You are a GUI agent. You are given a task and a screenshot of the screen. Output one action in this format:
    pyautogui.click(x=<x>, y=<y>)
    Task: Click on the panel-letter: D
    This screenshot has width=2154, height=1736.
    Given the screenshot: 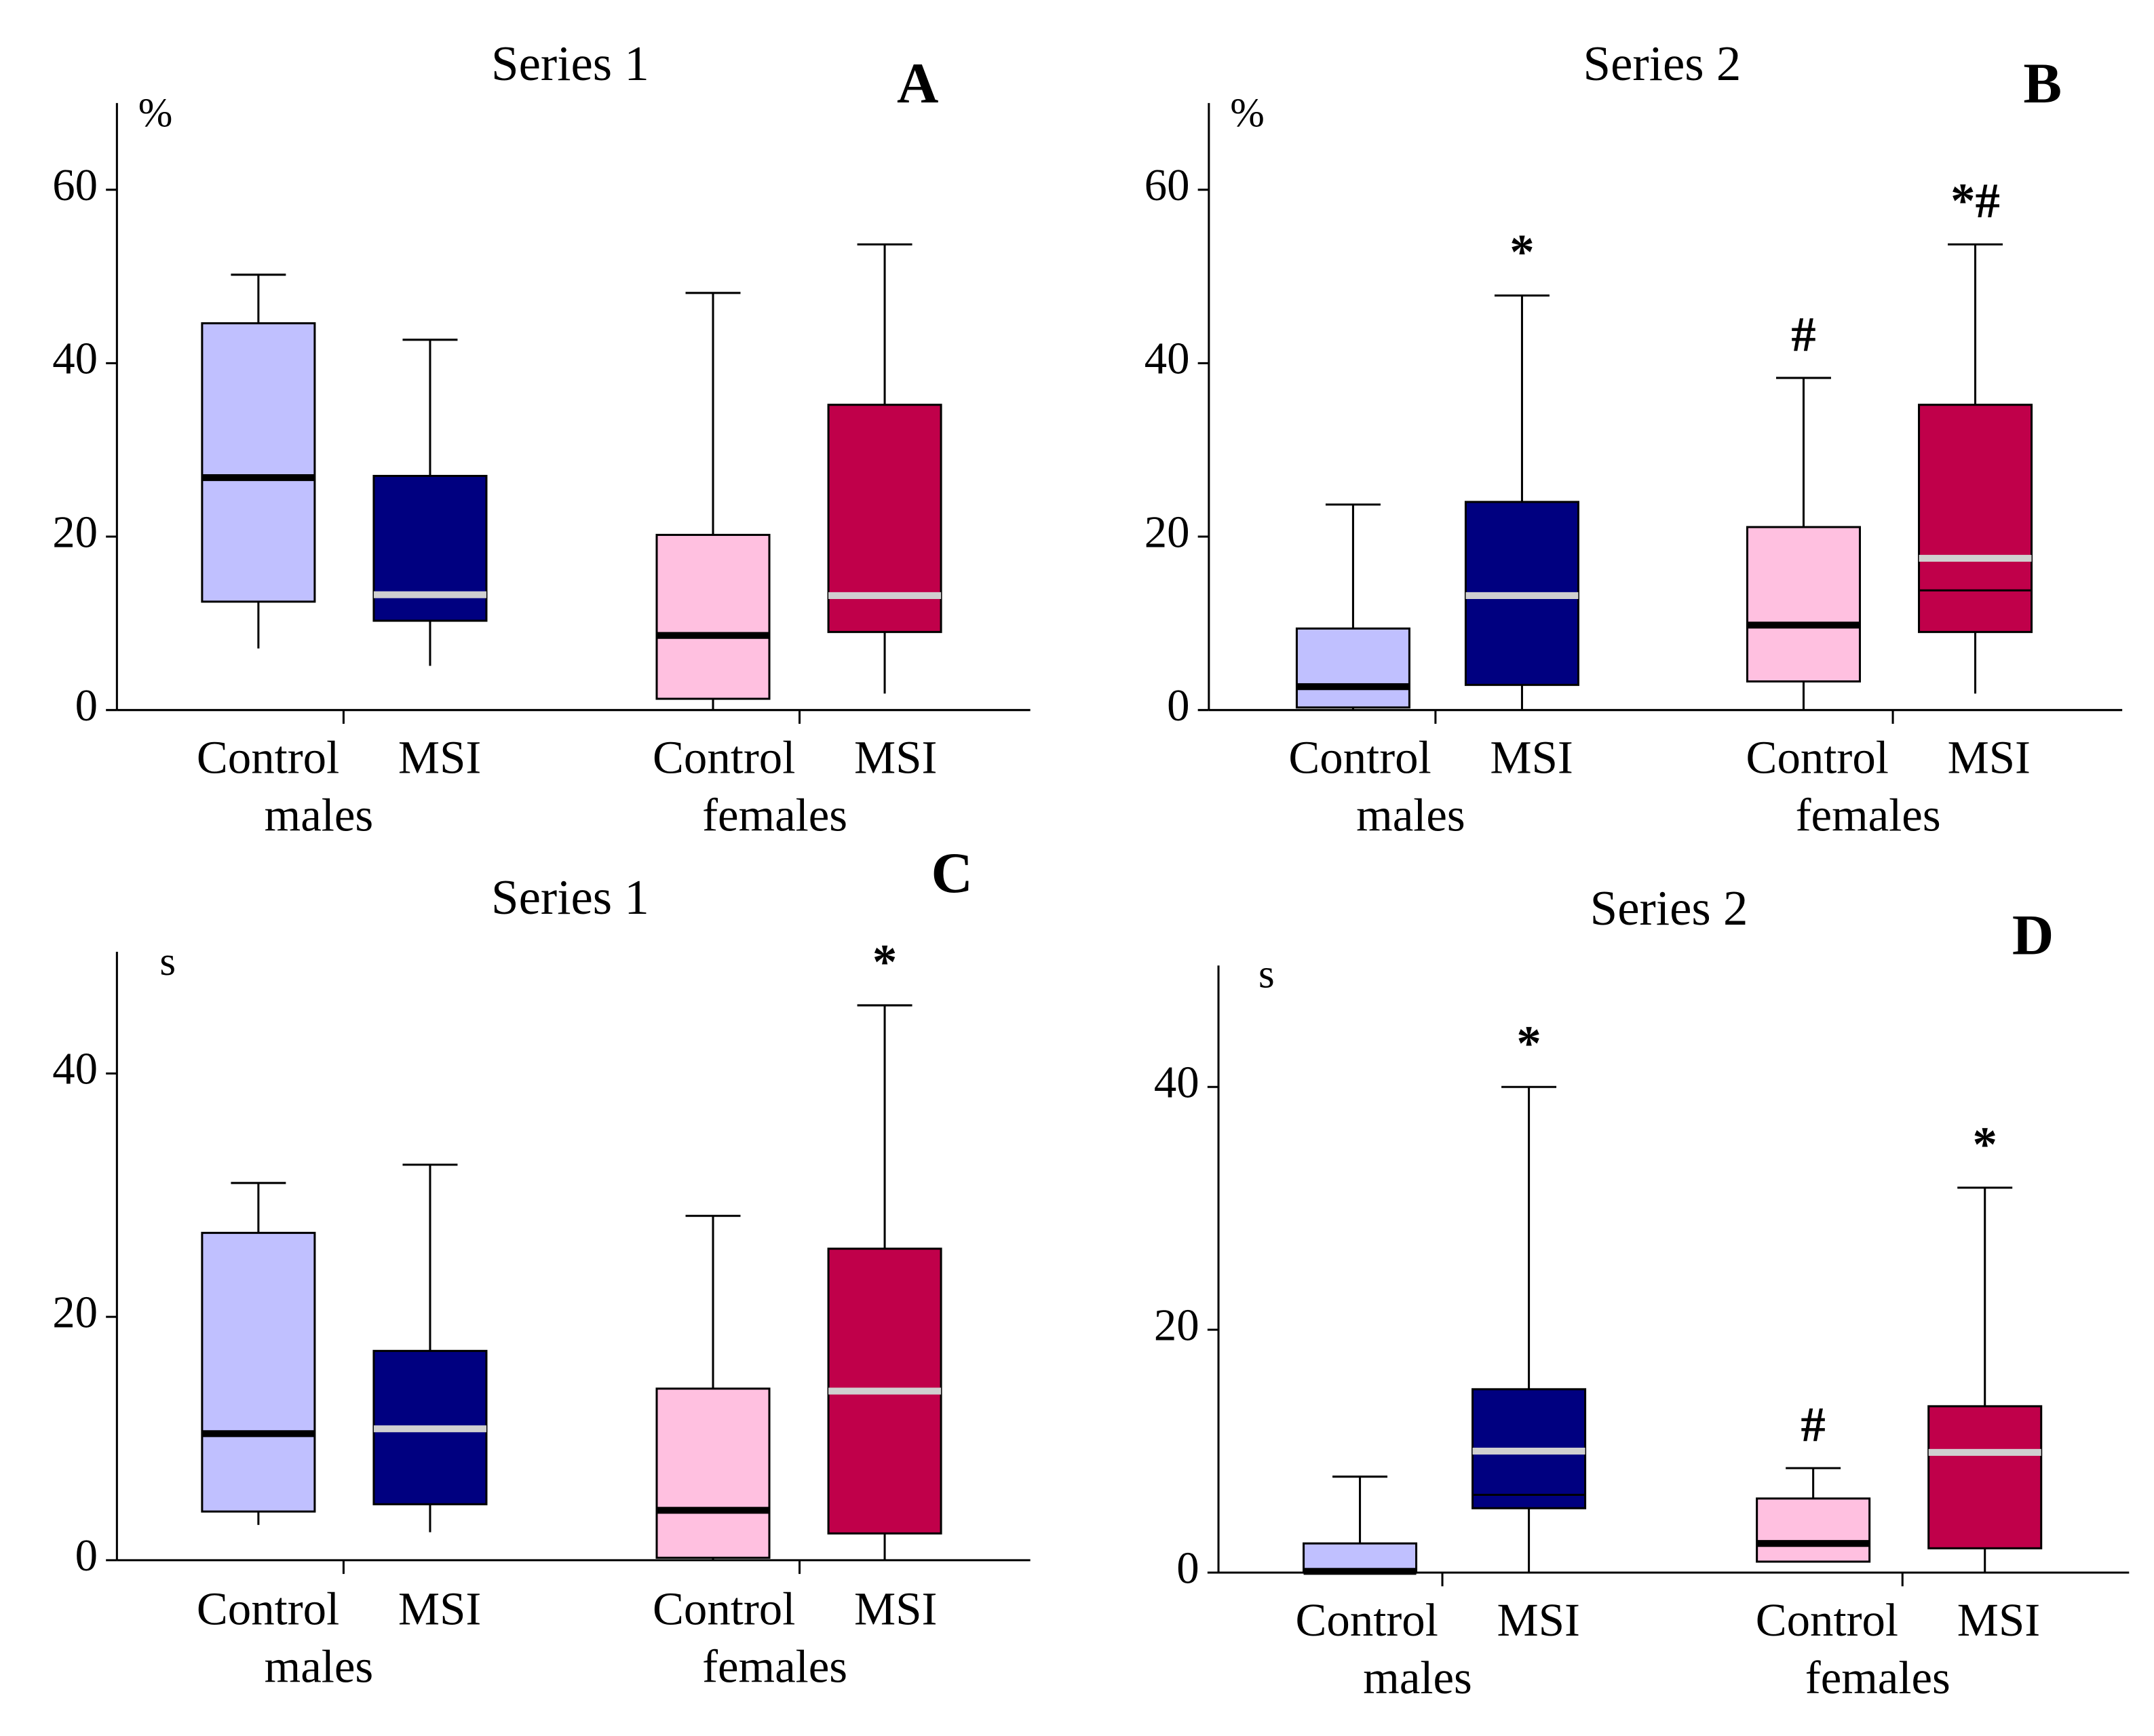 What is the action you would take?
    pyautogui.click(x=2033, y=935)
    